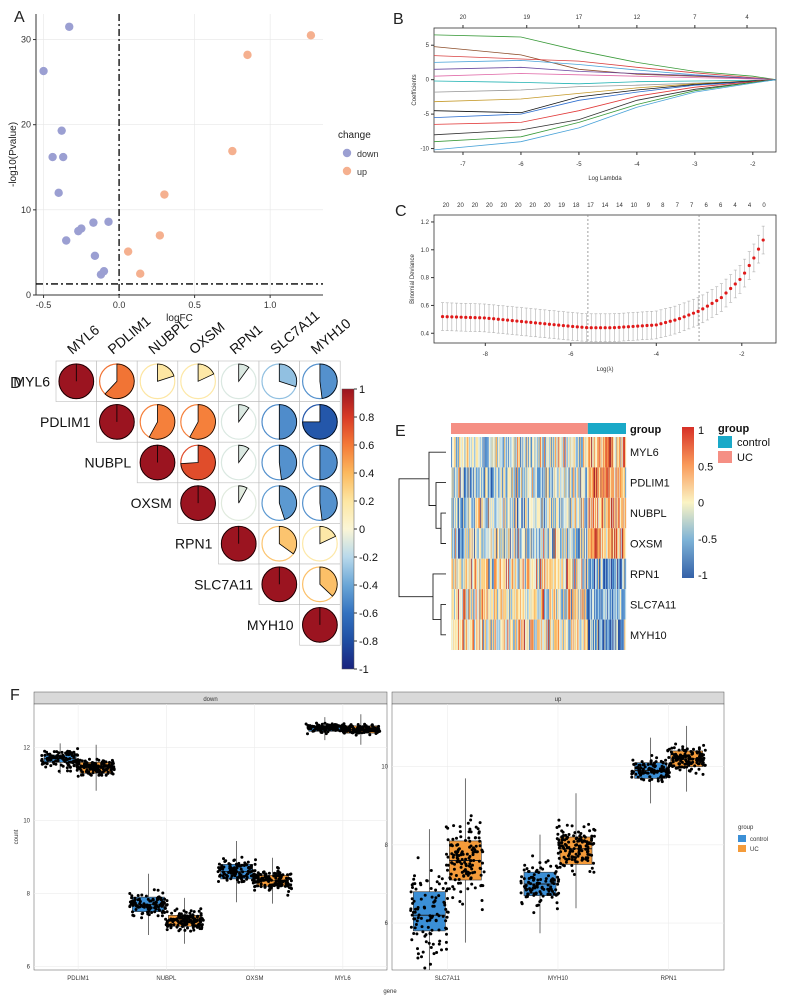  Describe the element at coordinates (590, 206) in the screenshot. I see `top-tick-label: 17` at that location.